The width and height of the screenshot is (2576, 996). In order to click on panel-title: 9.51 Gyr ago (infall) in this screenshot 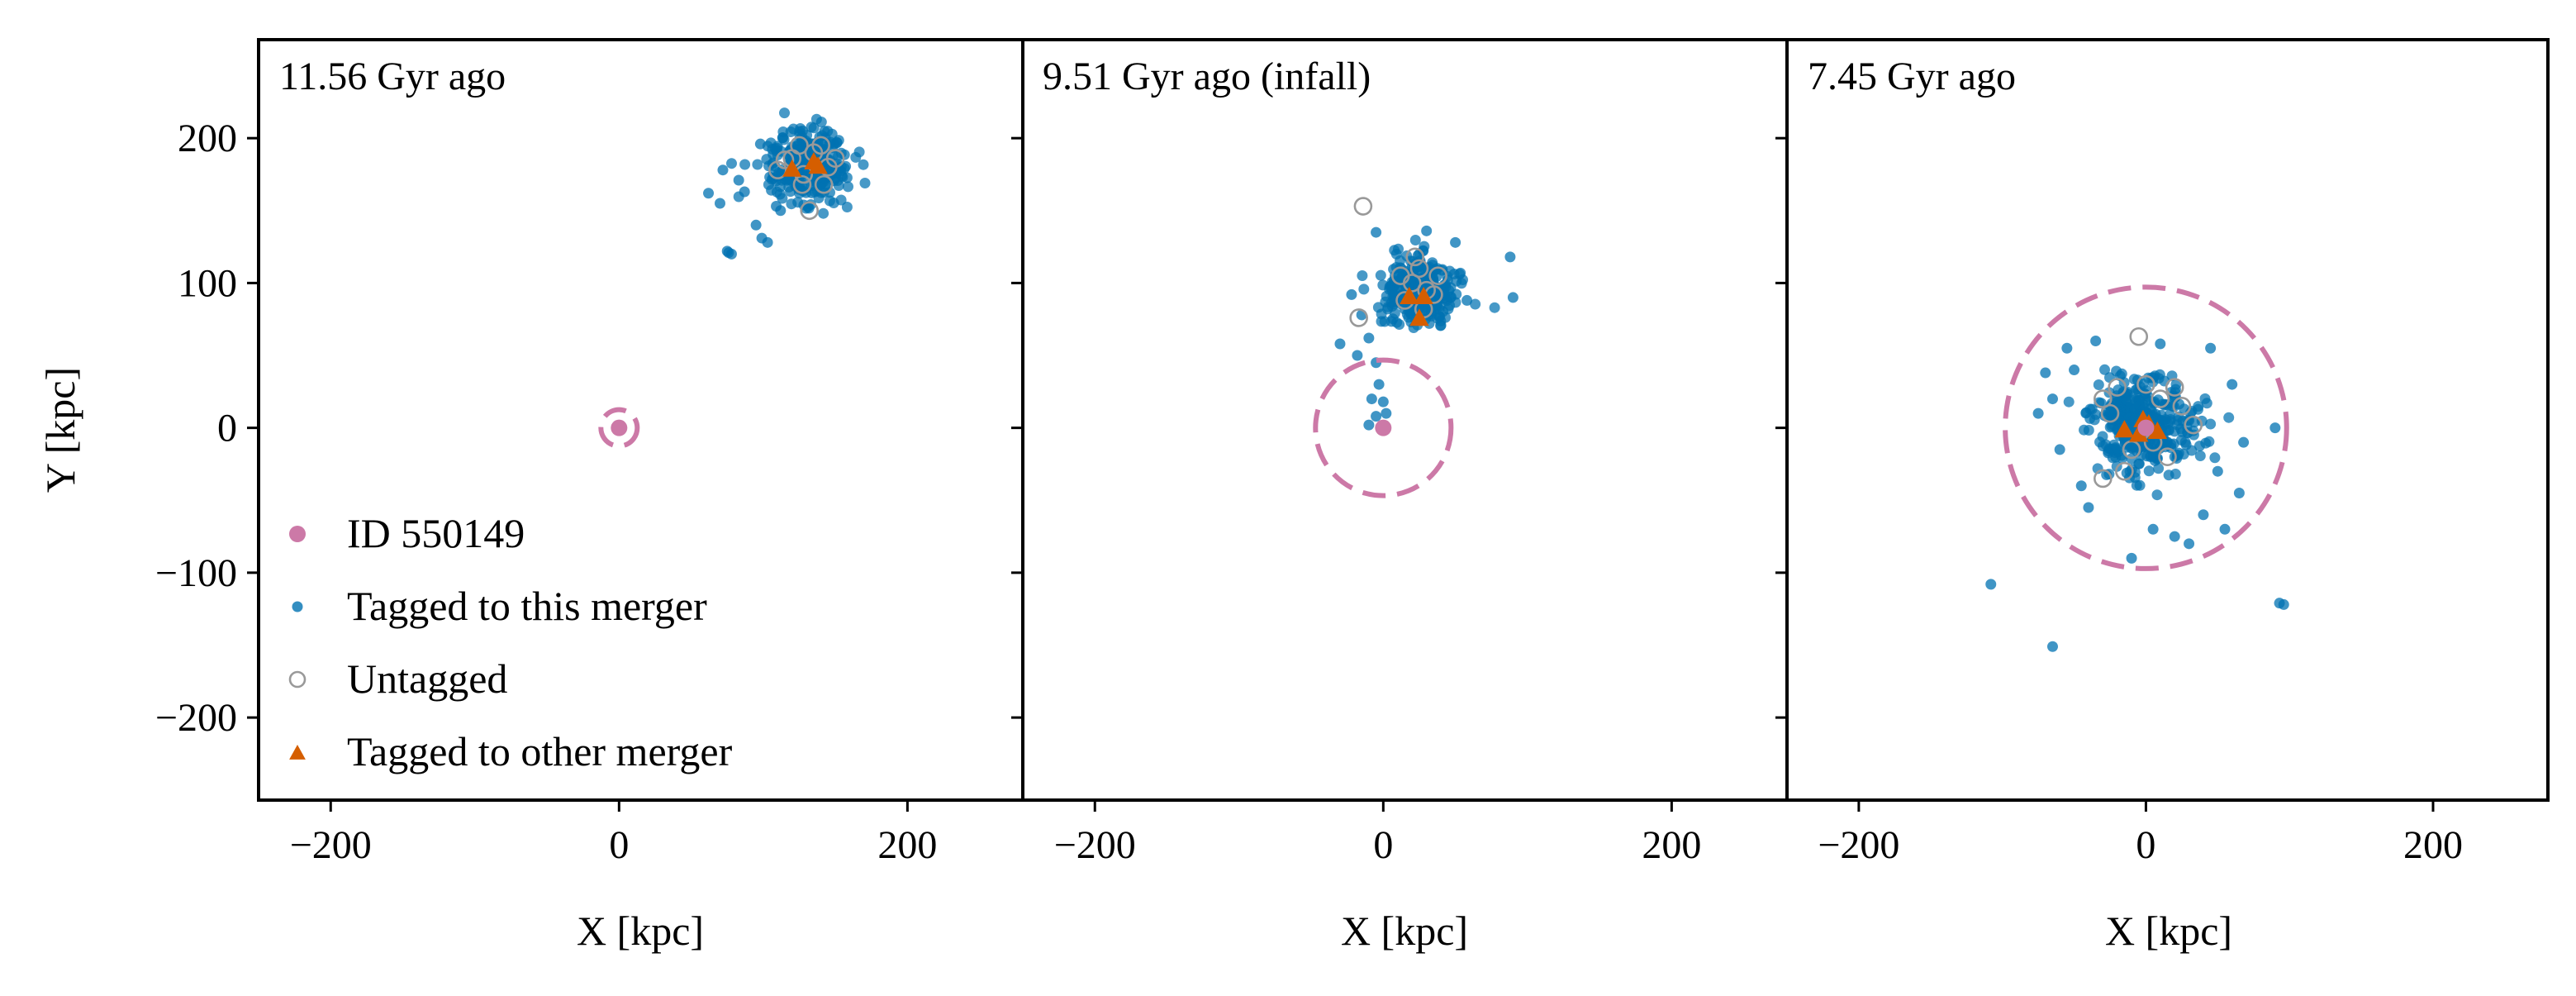, I will do `click(1207, 76)`.